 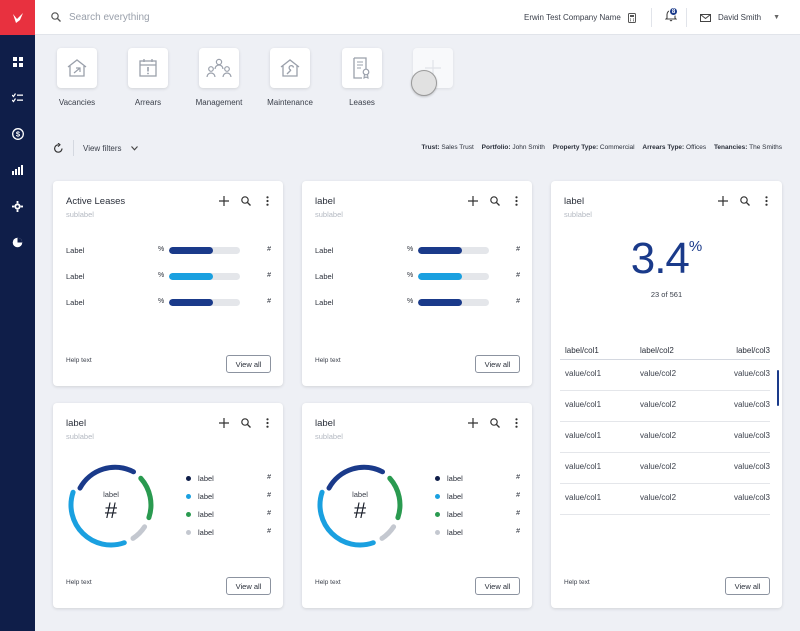 What do you see at coordinates (17, 242) in the screenshot?
I see `nav-analytics` at bounding box center [17, 242].